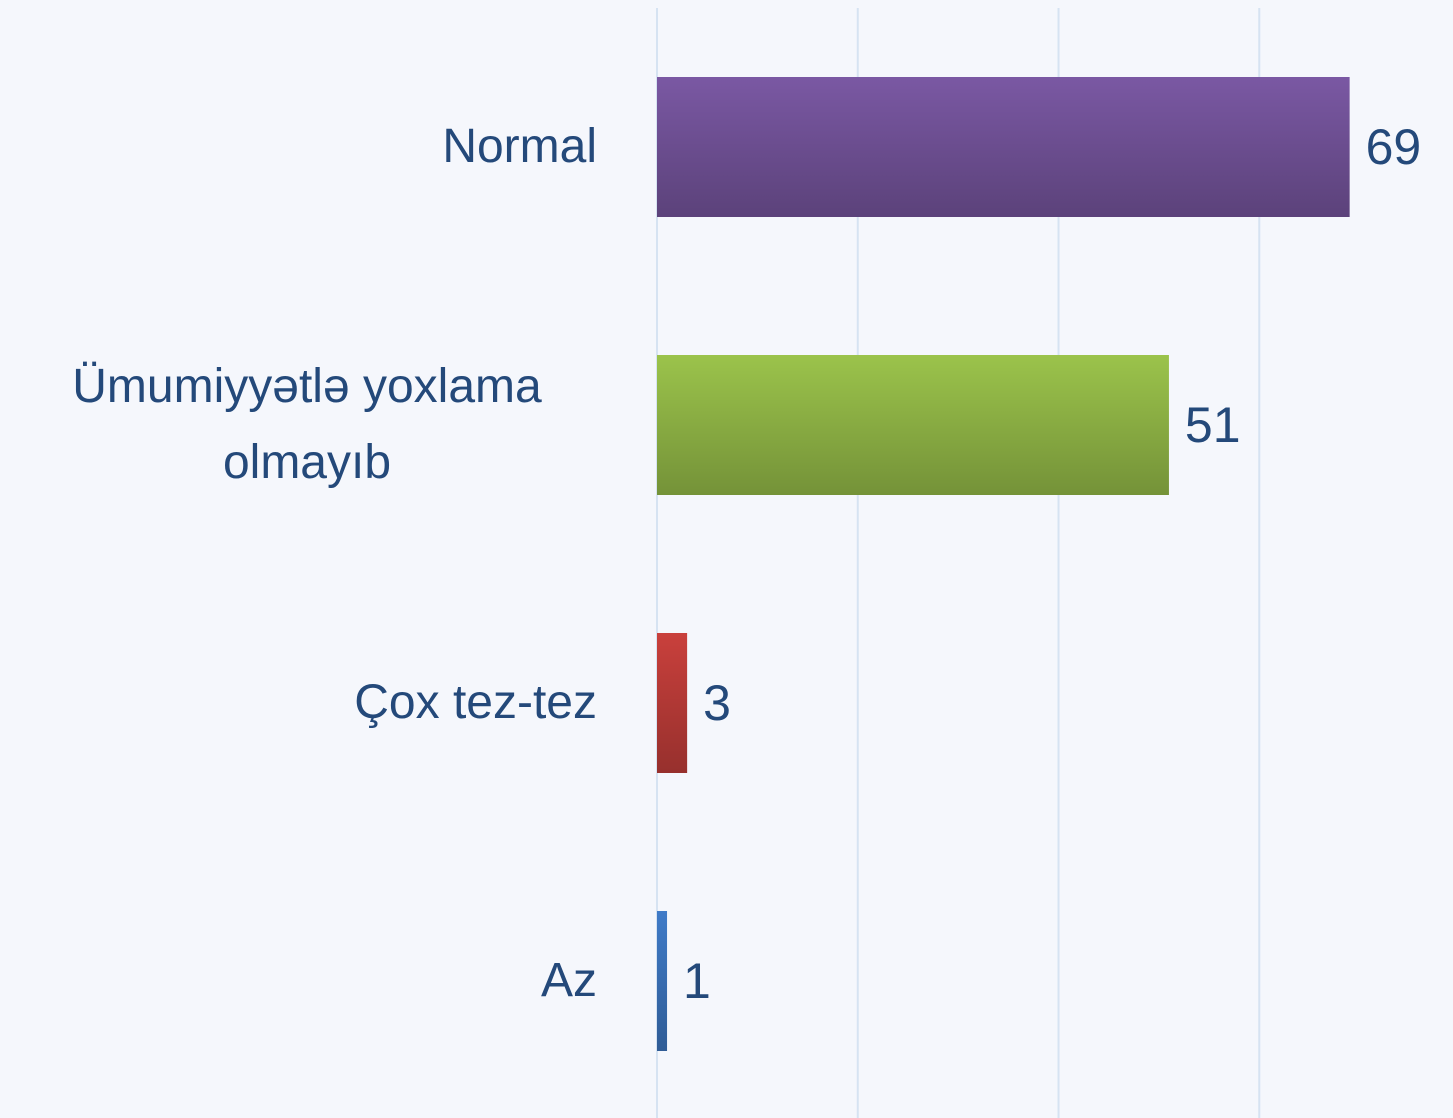  What do you see at coordinates (717, 703) in the screenshot?
I see `value-label: 3` at bounding box center [717, 703].